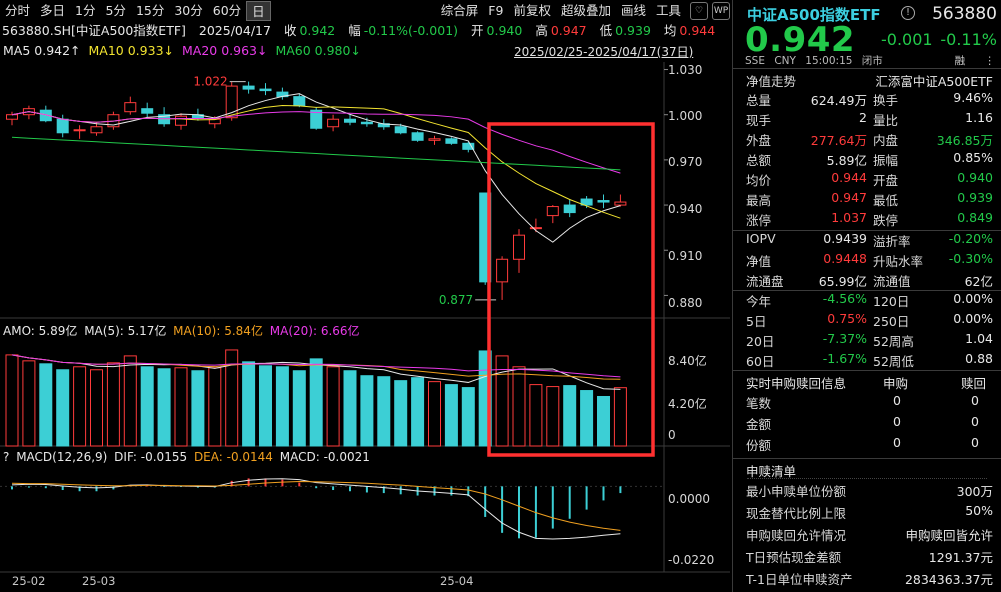 The width and height of the screenshot is (1001, 592). I want to click on help-icon: ?, so click(6, 457).